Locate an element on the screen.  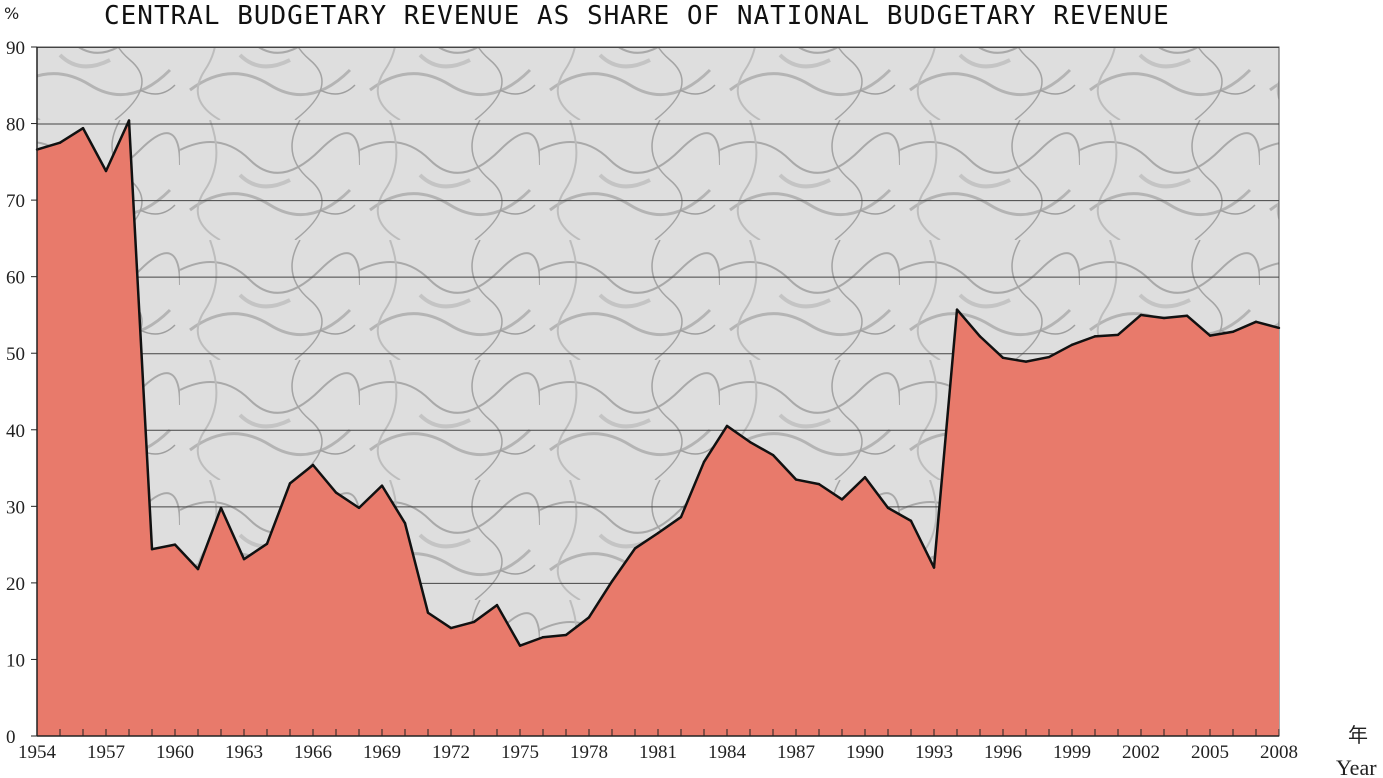
y-tick-label: 60 is located at coordinates (15, 278).